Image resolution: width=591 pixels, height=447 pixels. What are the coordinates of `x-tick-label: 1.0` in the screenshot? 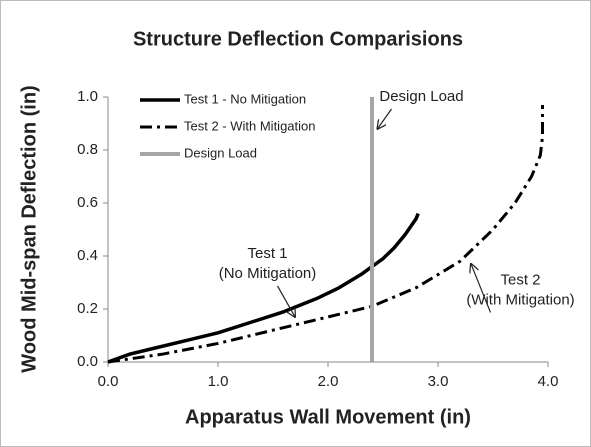 It's located at (218, 381).